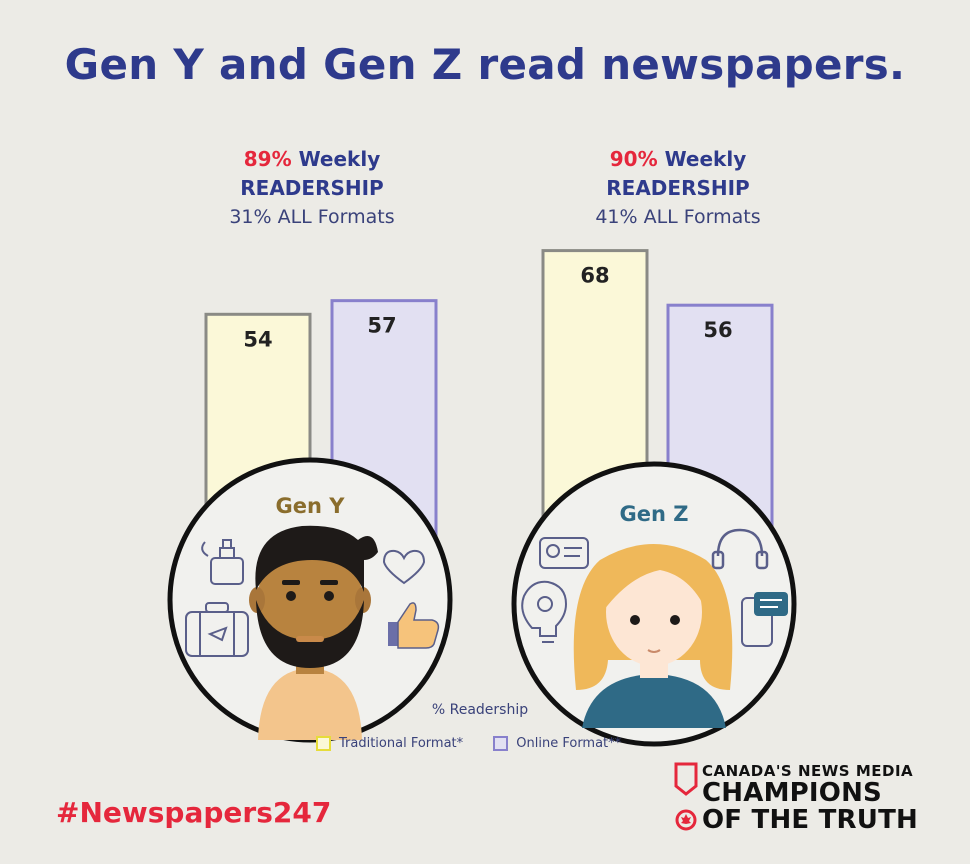  Describe the element at coordinates (217, 629) in the screenshot. I see `suitcase-icon` at that location.